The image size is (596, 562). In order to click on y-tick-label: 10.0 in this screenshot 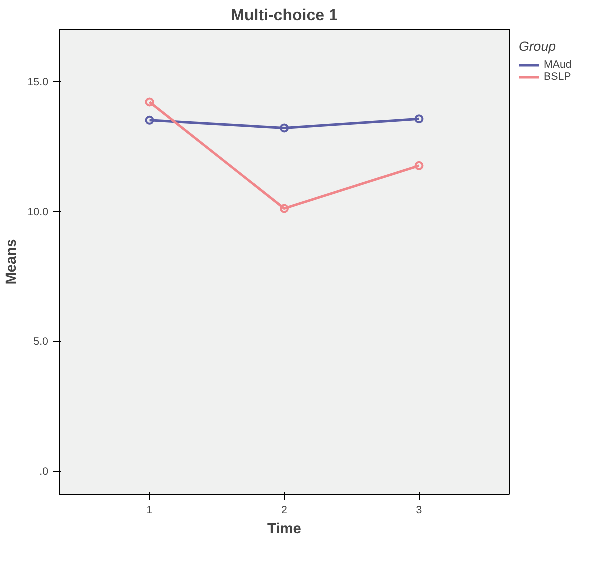, I will do `click(38, 212)`.